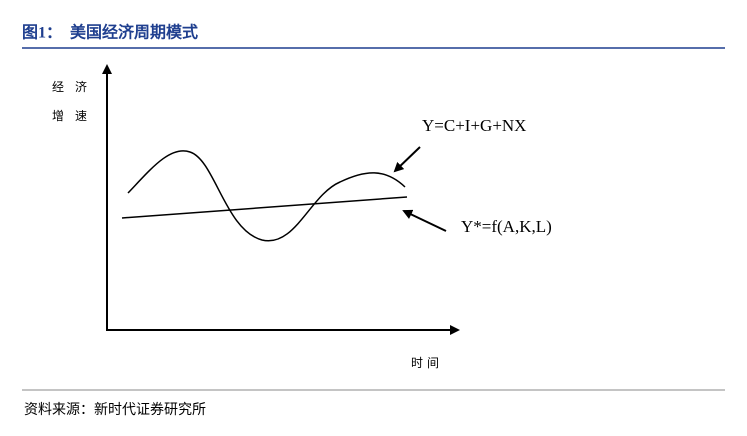  I want to click on figure-title: 图1： 美国经济周期模式, so click(110, 32).